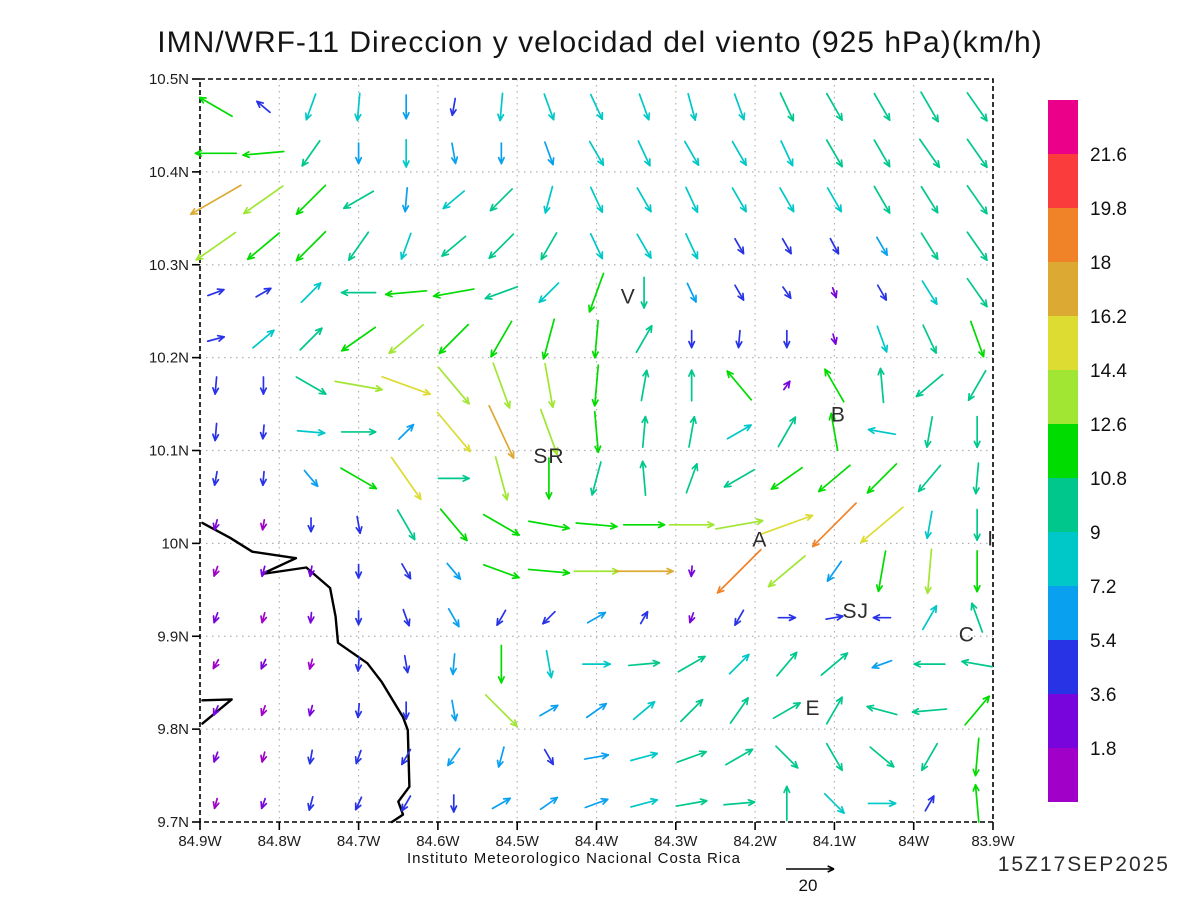 This screenshot has width=1200, height=900. What do you see at coordinates (169, 451) in the screenshot?
I see `lat-tick-label: 10.1N` at bounding box center [169, 451].